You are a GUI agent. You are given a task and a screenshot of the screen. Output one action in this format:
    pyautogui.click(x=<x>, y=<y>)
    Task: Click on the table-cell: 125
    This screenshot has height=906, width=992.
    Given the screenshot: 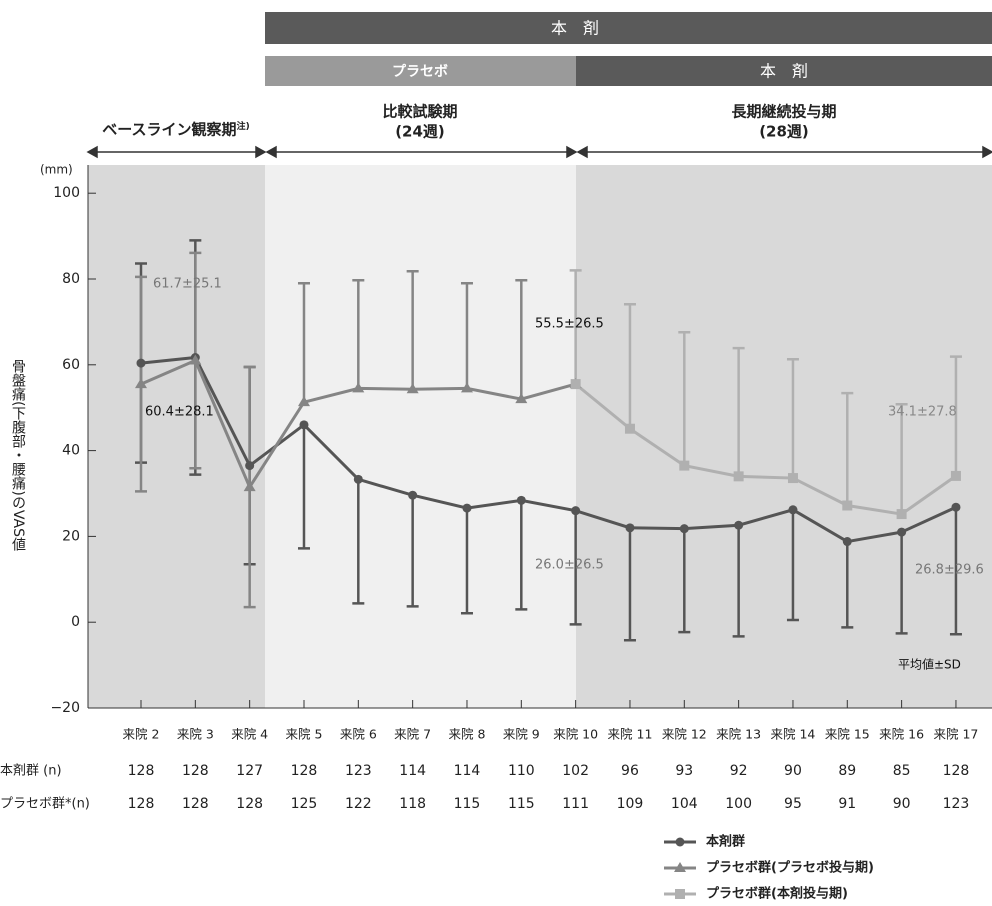 What is the action you would take?
    pyautogui.click(x=304, y=804)
    